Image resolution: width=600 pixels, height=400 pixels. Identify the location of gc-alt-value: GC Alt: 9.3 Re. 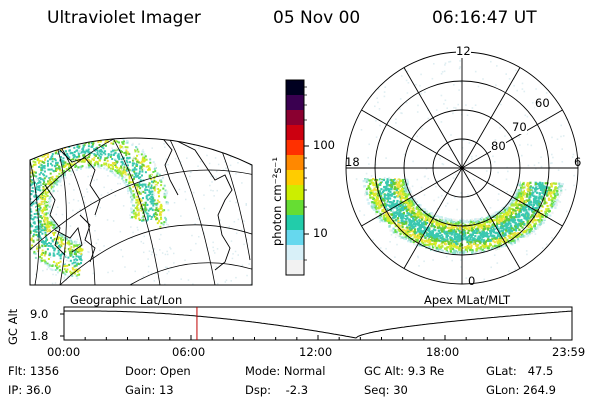
(404, 371).